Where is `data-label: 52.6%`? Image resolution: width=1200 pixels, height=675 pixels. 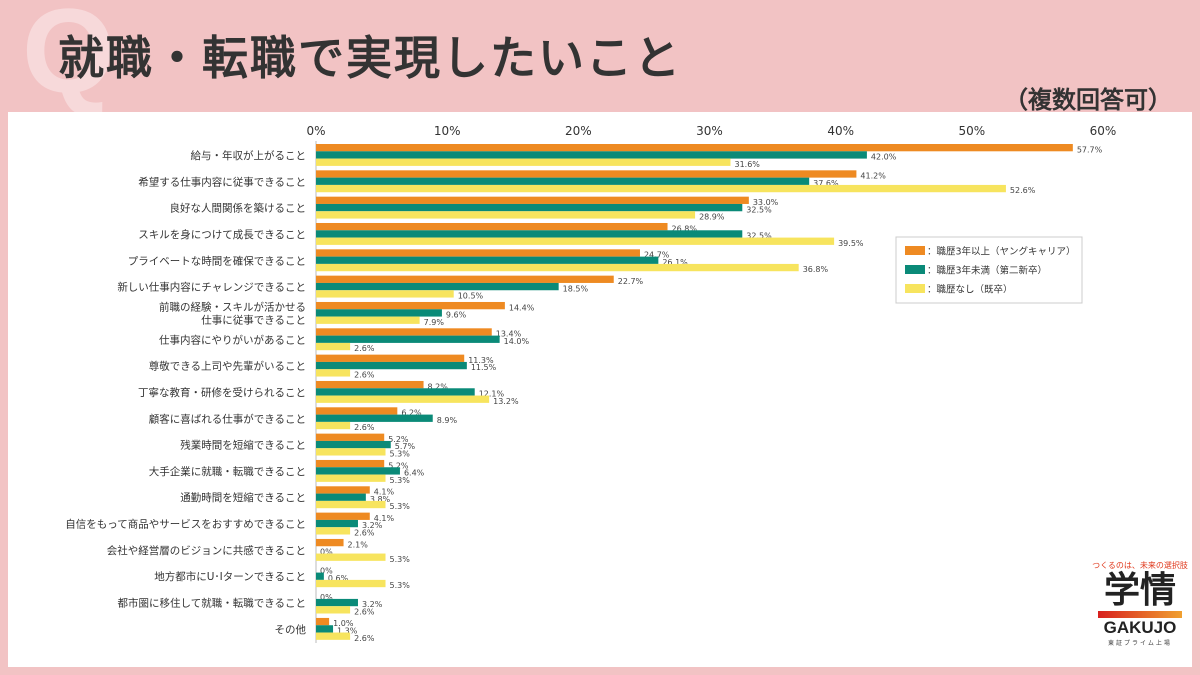
data-label: 52.6% is located at coordinates (1023, 190).